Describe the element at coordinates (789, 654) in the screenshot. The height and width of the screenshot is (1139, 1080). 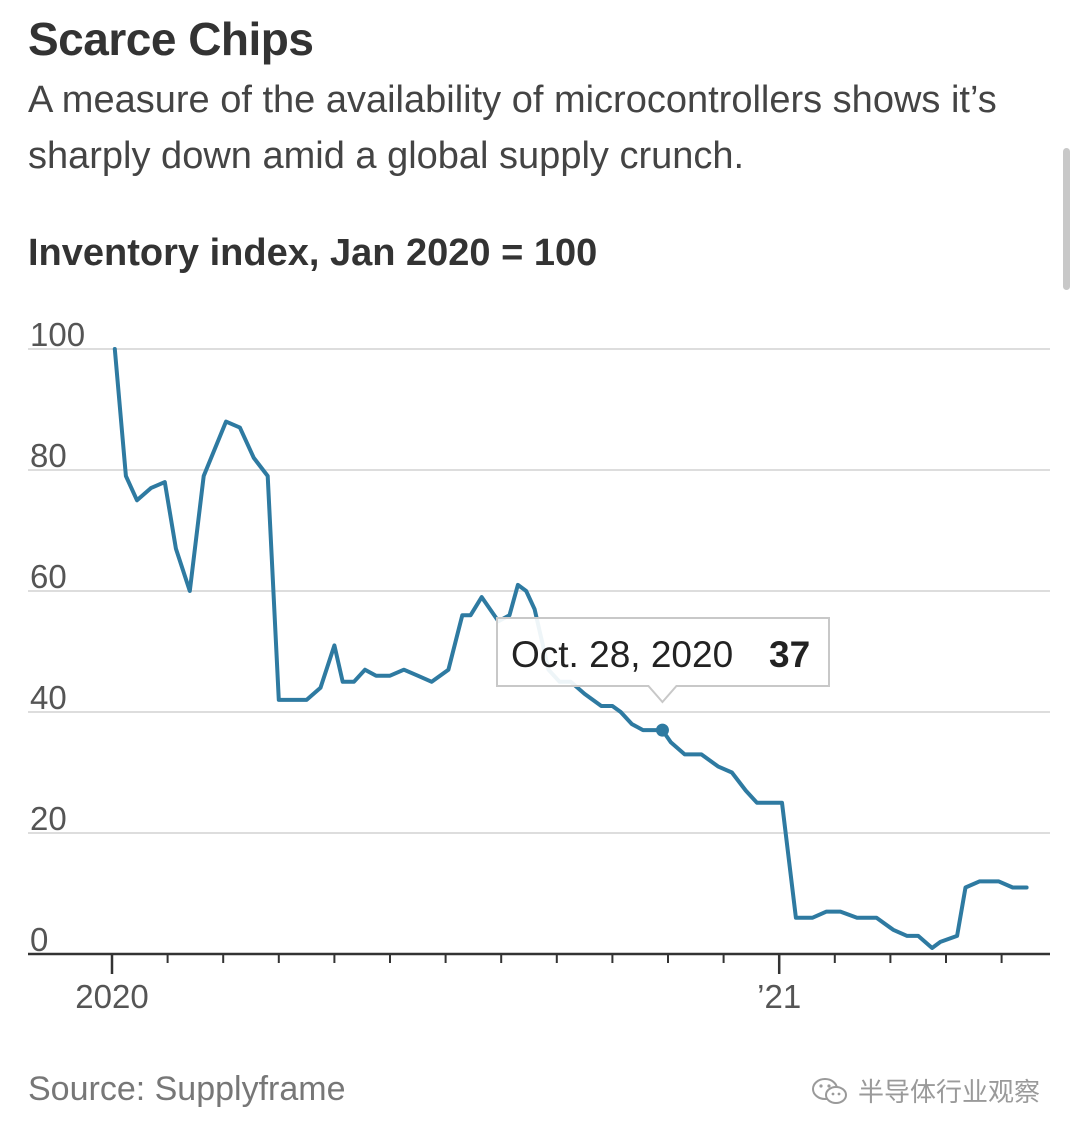
I see `tooltip-value: 37` at that location.